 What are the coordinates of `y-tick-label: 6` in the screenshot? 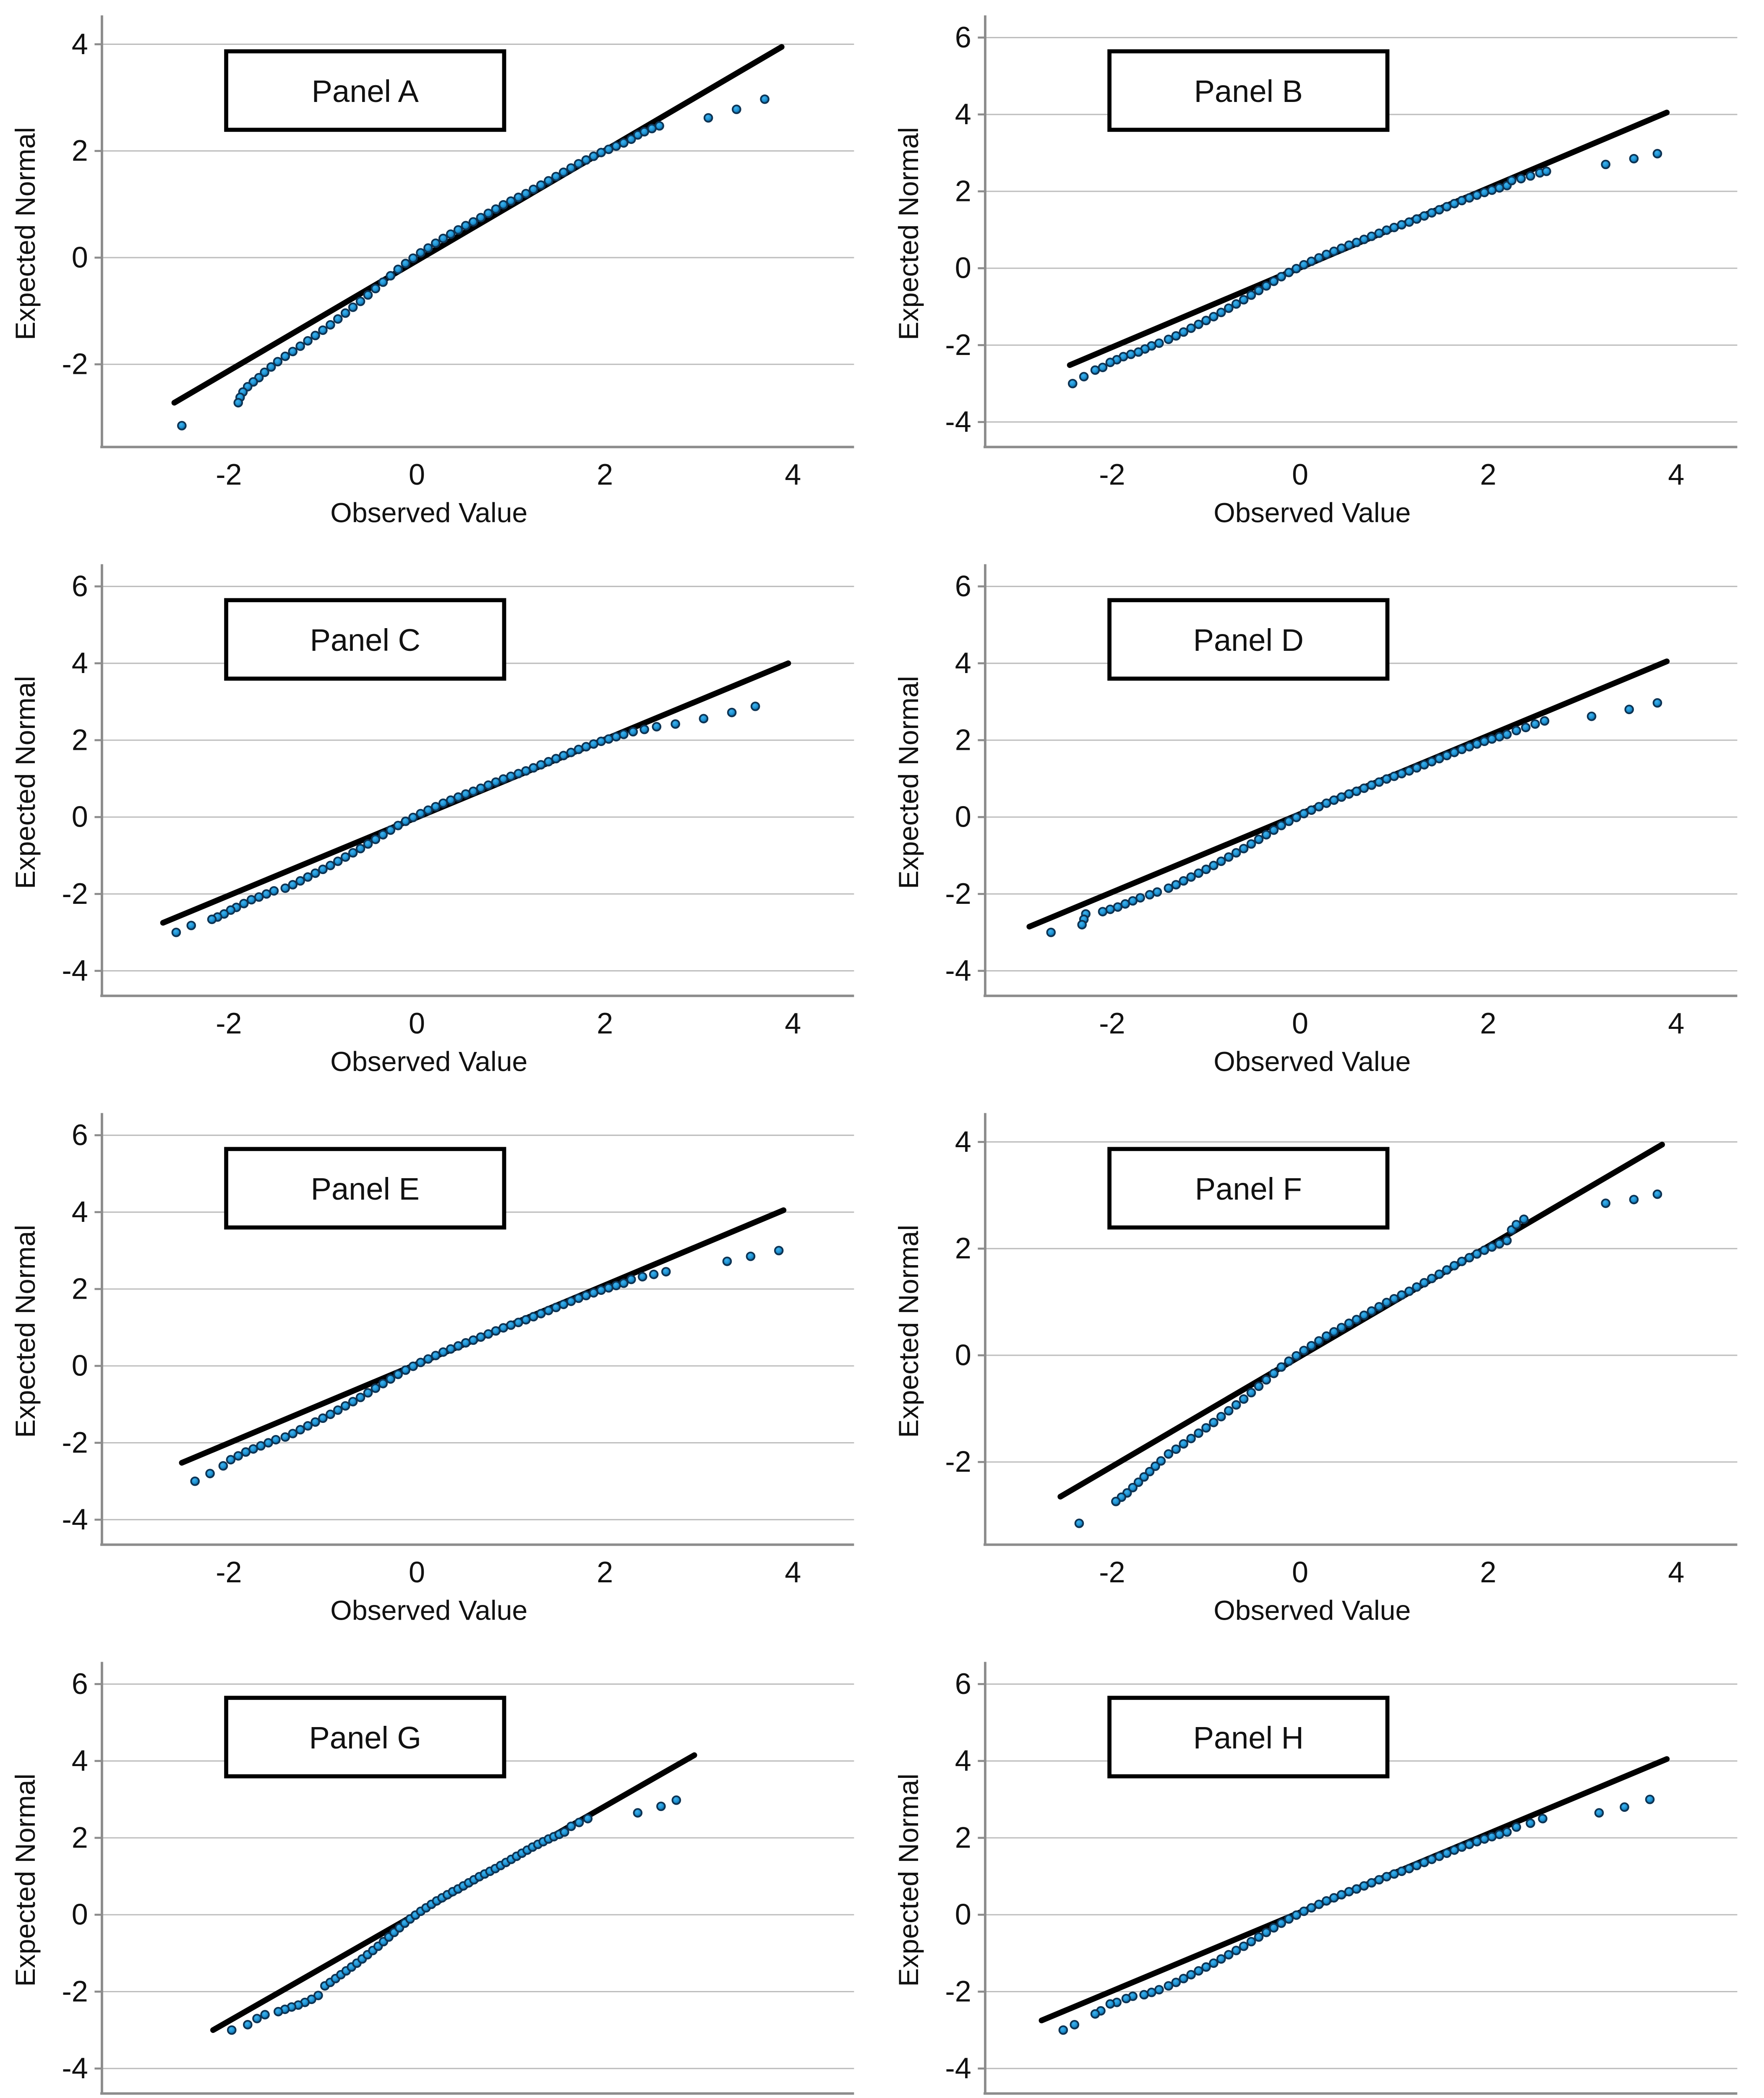 It's located at (963, 37).